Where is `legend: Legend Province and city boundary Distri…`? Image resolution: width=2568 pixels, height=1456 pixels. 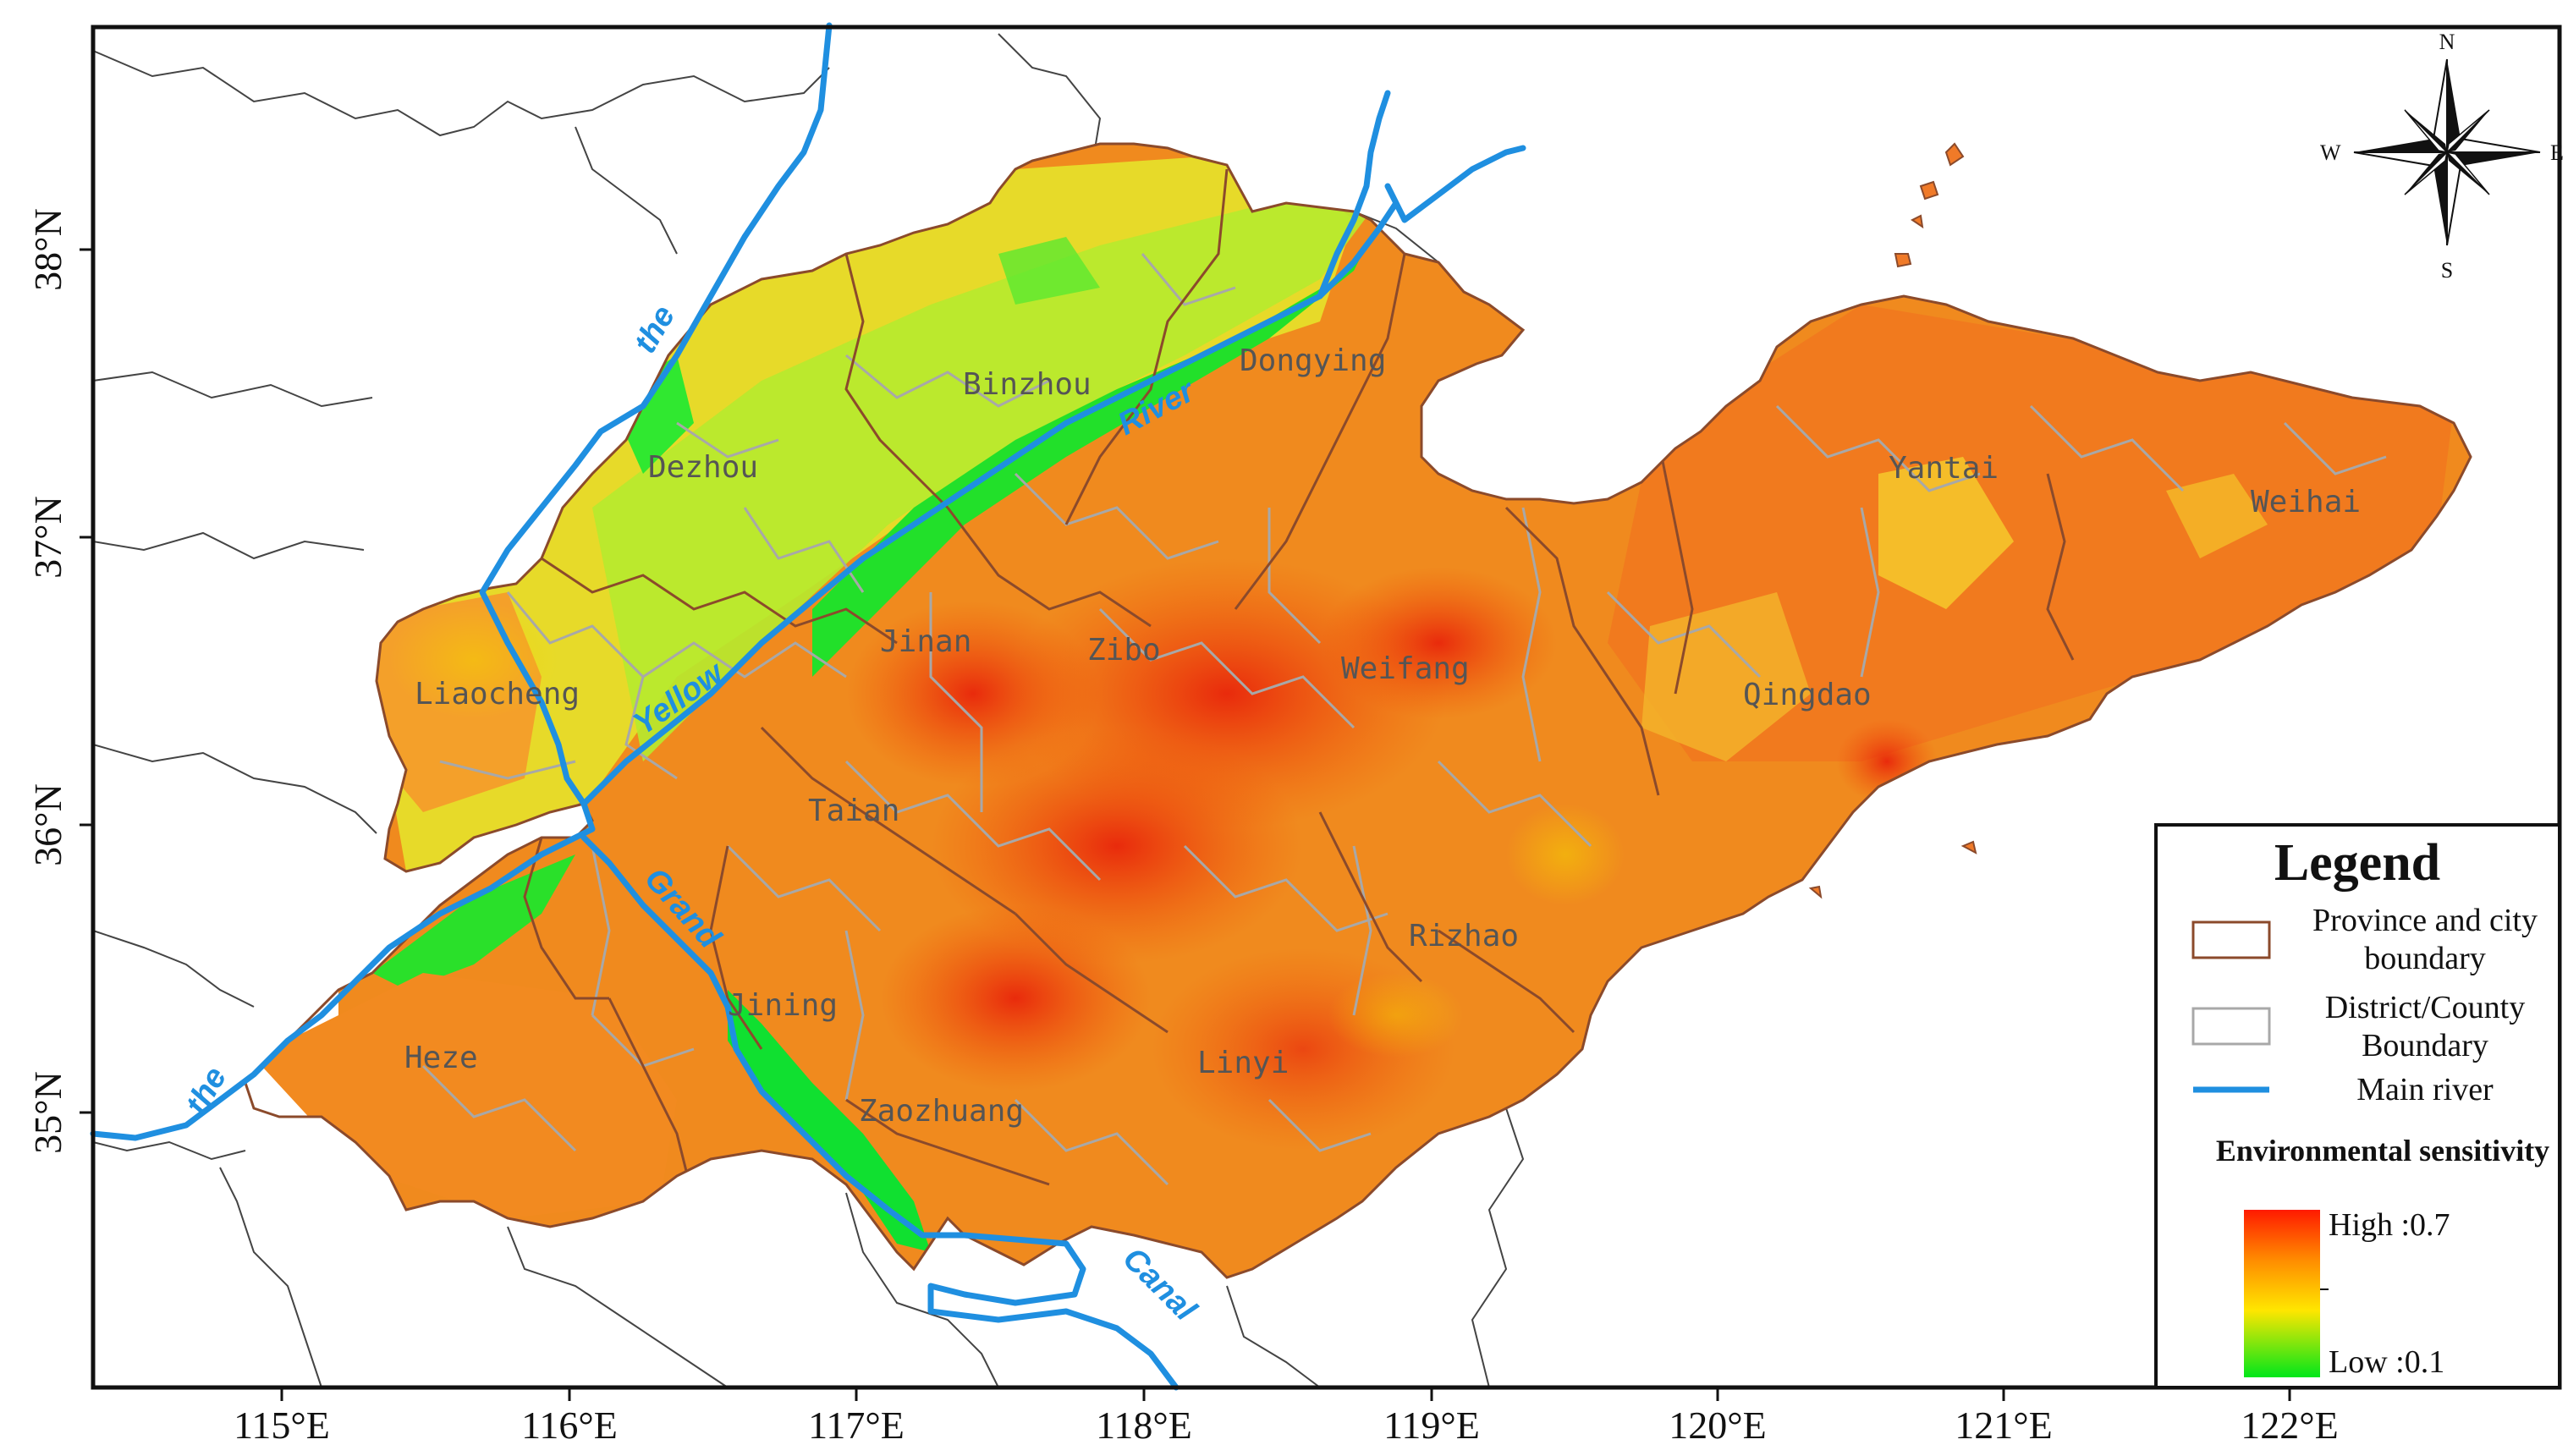
legend: Legend Province and city boundary Distri… is located at coordinates (2357, 1106).